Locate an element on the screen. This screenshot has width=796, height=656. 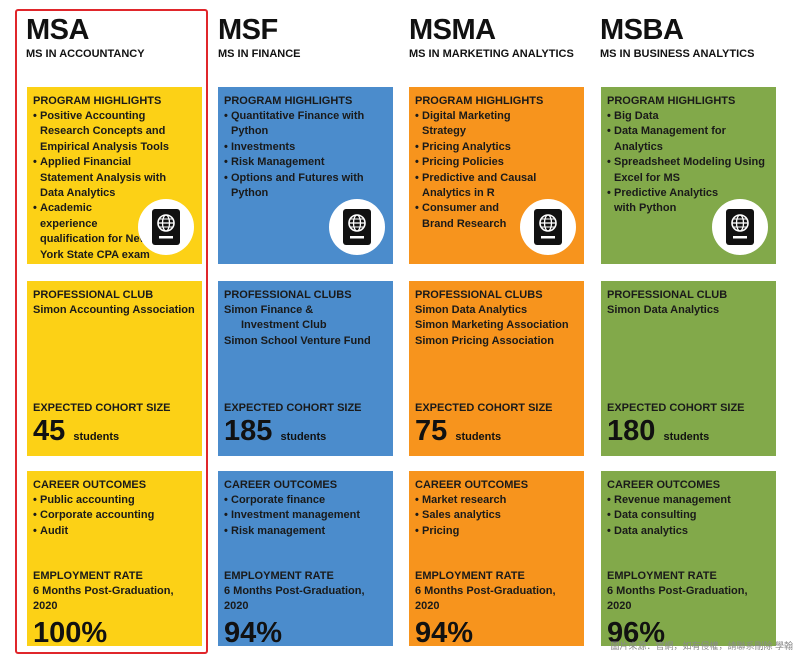
msma-career-item: Market research is located at coordinates (496, 501).